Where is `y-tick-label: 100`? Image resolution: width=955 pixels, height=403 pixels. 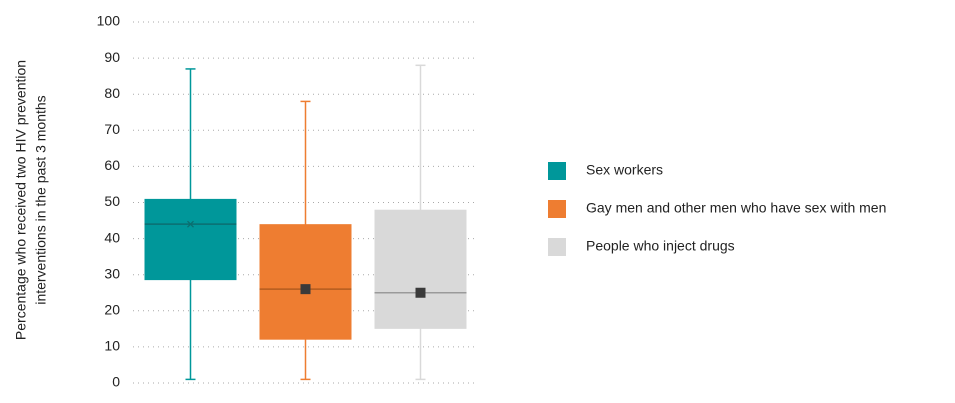 y-tick-label: 100 is located at coordinates (109, 21).